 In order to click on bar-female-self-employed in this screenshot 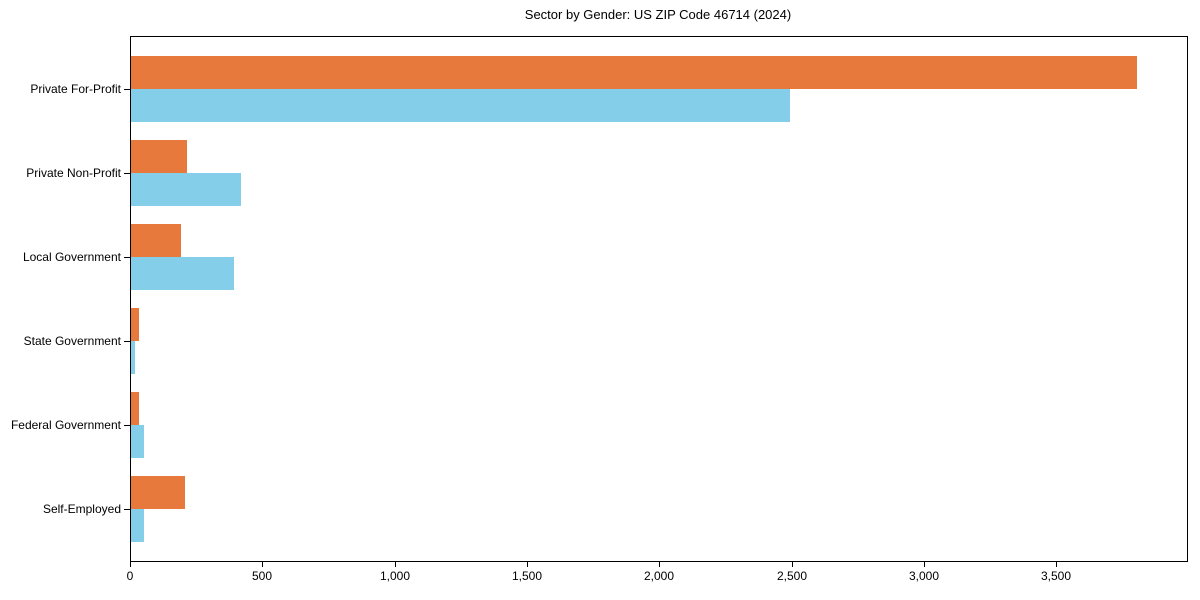, I will do `click(137, 525)`.